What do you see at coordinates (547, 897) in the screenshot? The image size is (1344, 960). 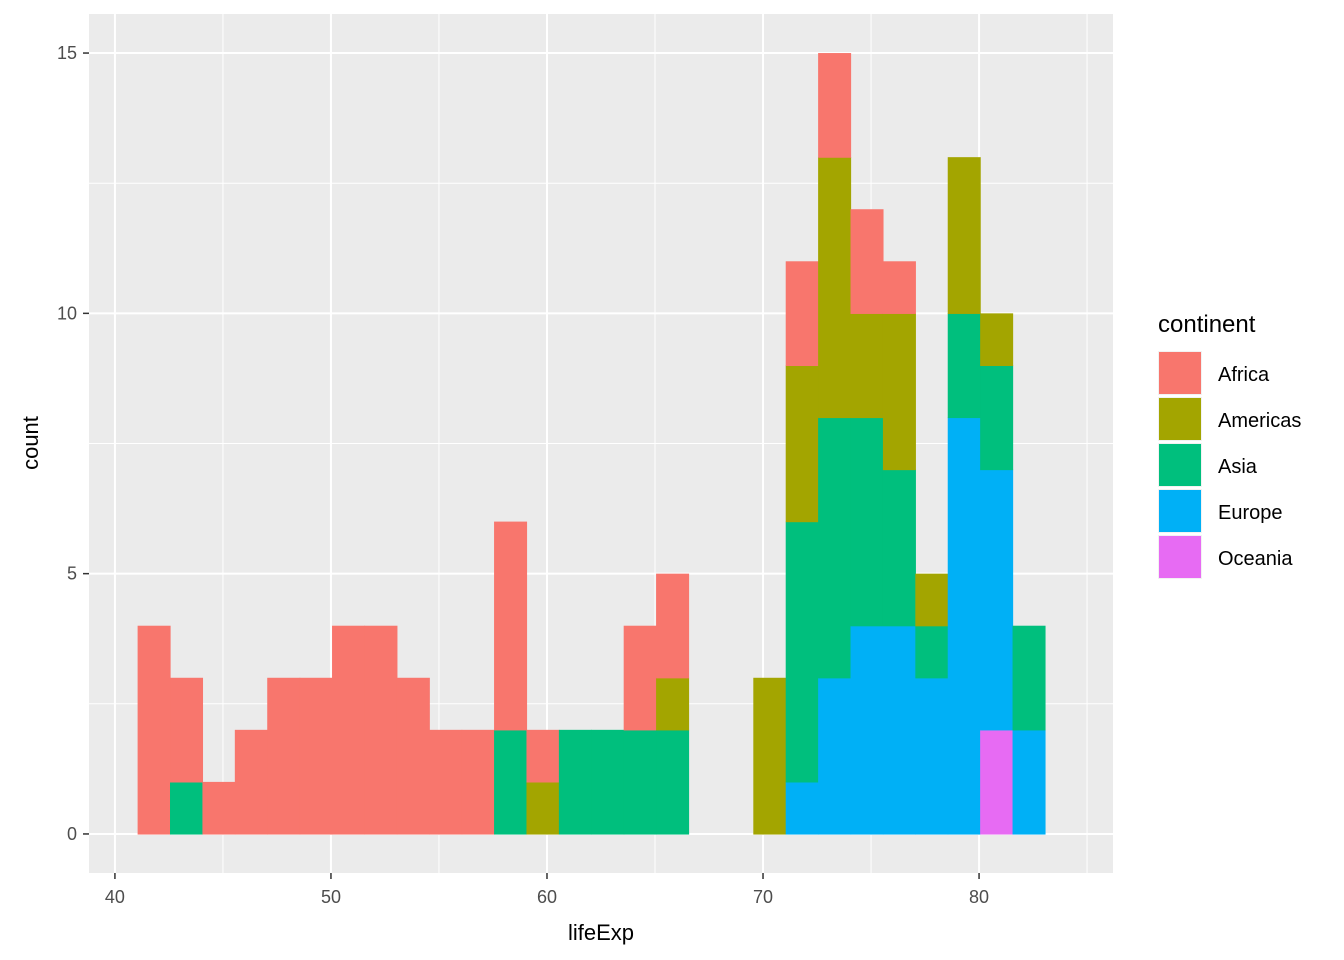 I see `x-tick-label: 60` at bounding box center [547, 897].